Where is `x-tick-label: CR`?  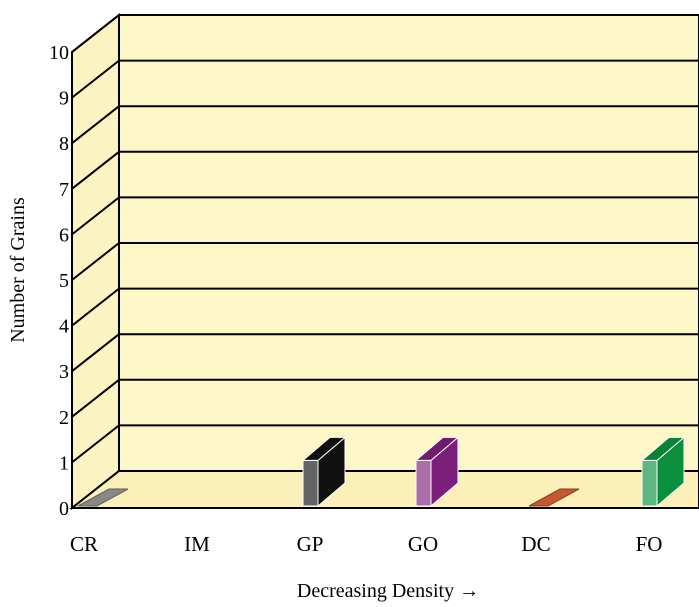
x-tick-label: CR is located at coordinates (84, 544).